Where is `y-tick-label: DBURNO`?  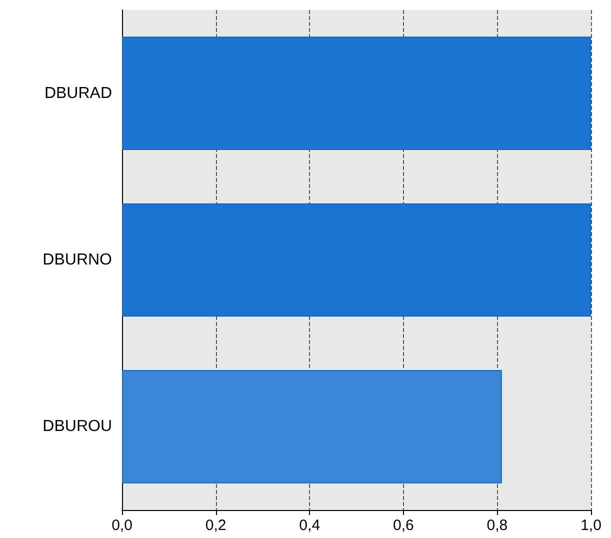 y-tick-label: DBURNO is located at coordinates (77, 260).